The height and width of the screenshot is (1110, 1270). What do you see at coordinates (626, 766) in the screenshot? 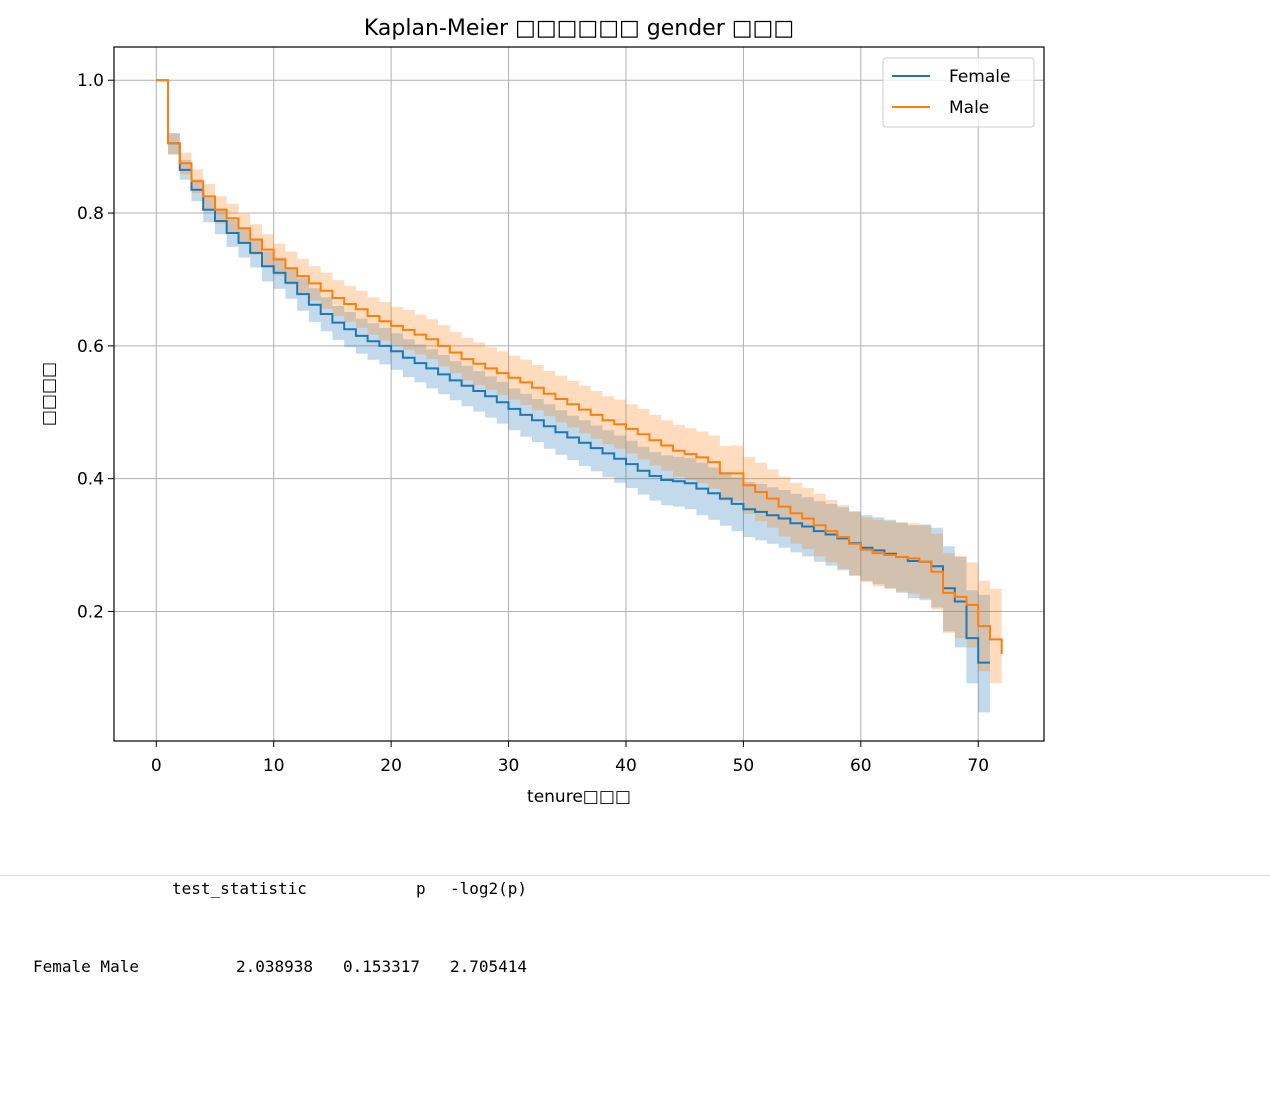
I see `x-tick-label: 40` at bounding box center [626, 766].